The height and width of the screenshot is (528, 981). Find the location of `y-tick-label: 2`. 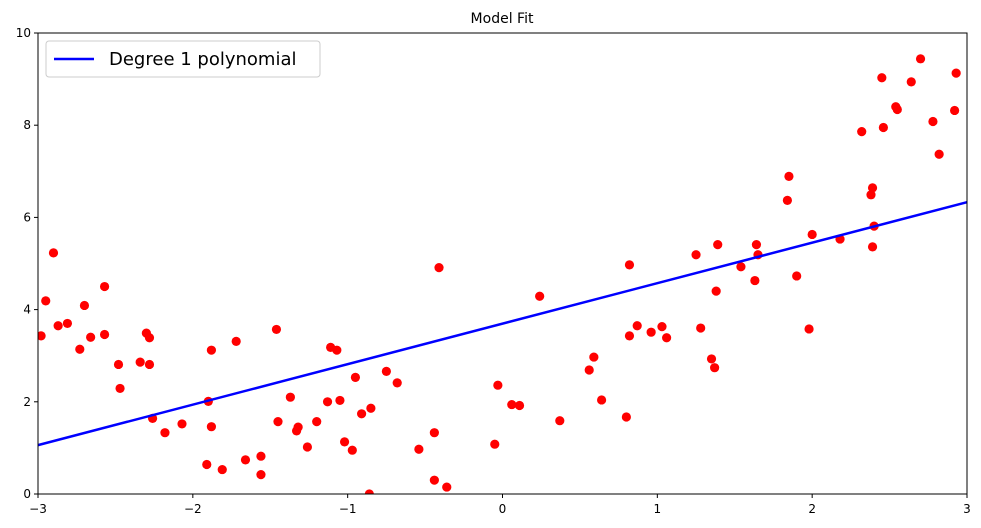

y-tick-label: 2 is located at coordinates (27, 402).